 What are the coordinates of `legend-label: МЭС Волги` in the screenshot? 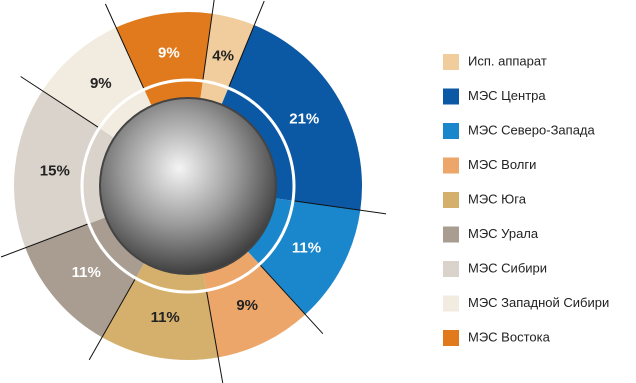 It's located at (502, 164).